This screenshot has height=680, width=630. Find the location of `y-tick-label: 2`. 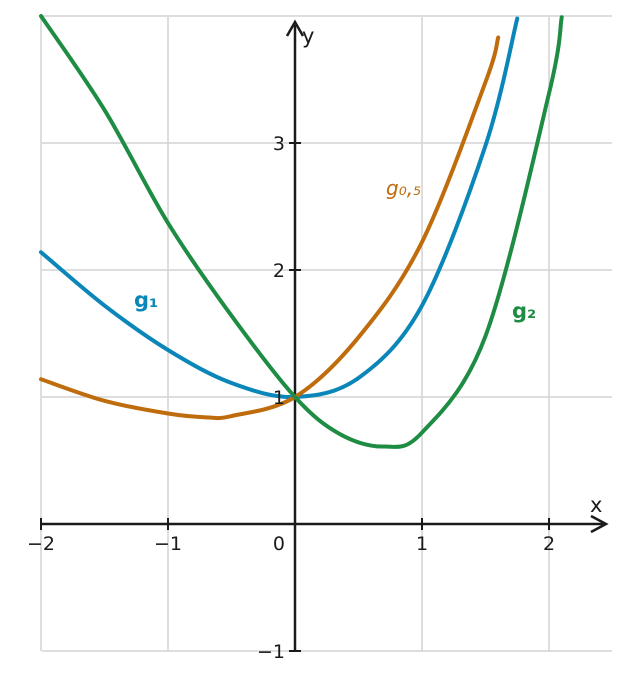

y-tick-label: 2 is located at coordinates (279, 271).